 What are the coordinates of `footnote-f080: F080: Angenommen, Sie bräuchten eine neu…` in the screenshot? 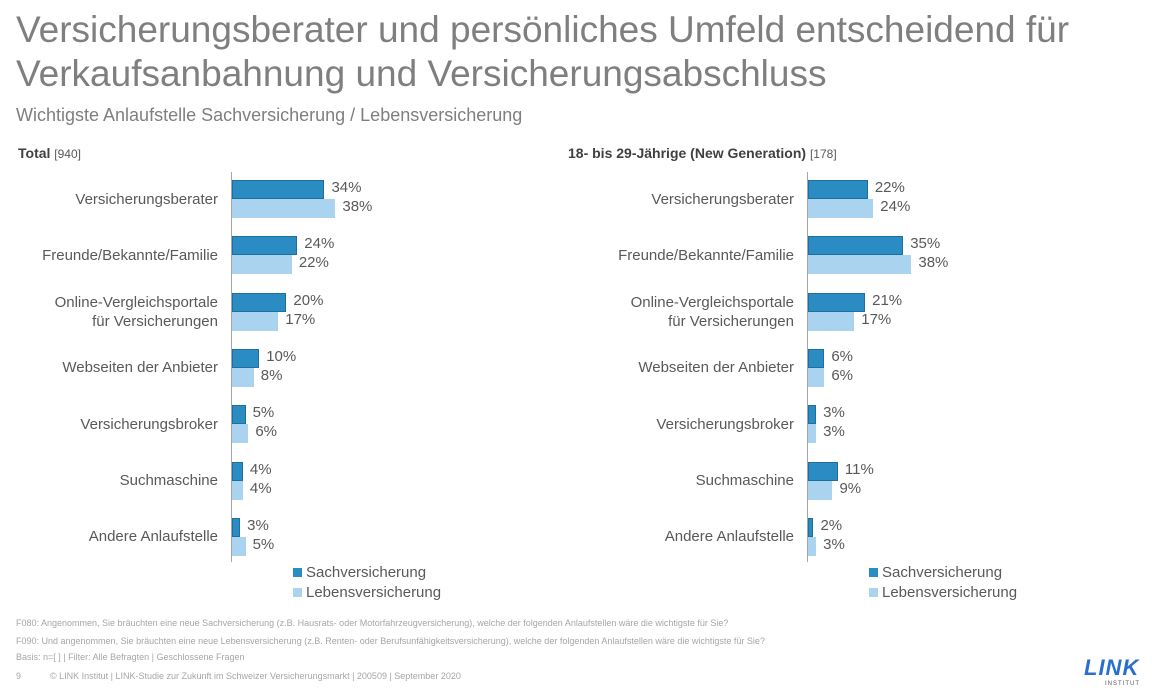 It's located at (372, 623).